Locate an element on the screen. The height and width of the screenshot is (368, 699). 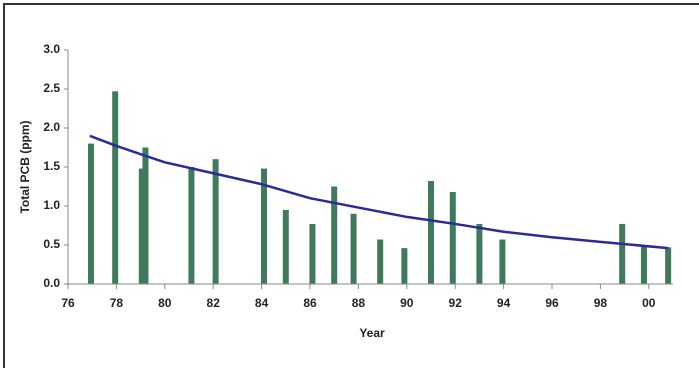
x-tick-label: 88 is located at coordinates (359, 303).